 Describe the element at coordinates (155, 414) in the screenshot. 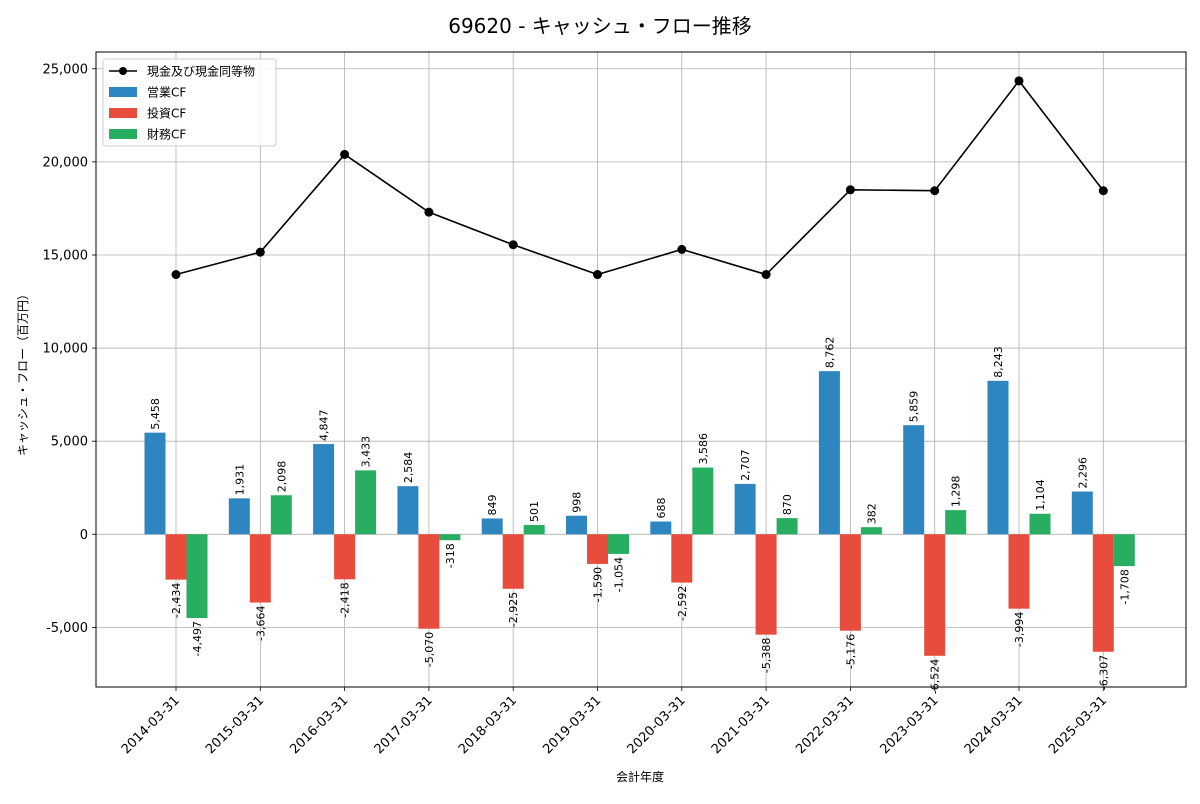

I see `bar-value-label: 5,458` at that location.